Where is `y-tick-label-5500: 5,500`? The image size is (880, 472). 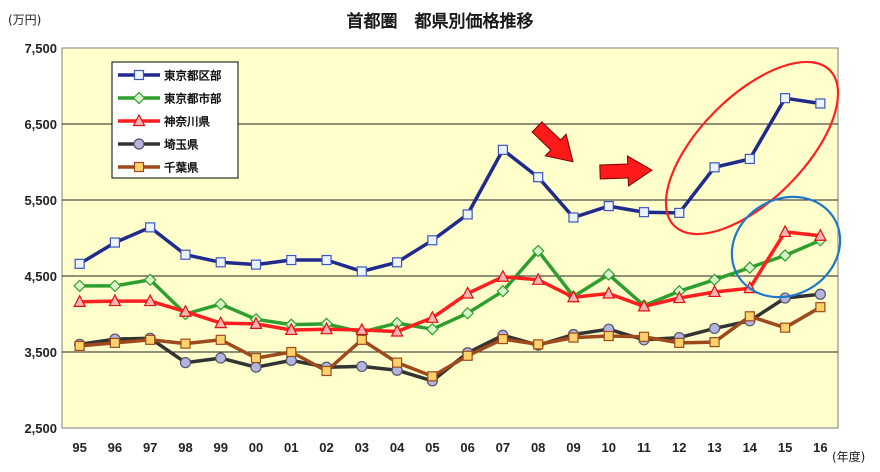
y-tick-label-5500: 5,500 is located at coordinates (40, 200).